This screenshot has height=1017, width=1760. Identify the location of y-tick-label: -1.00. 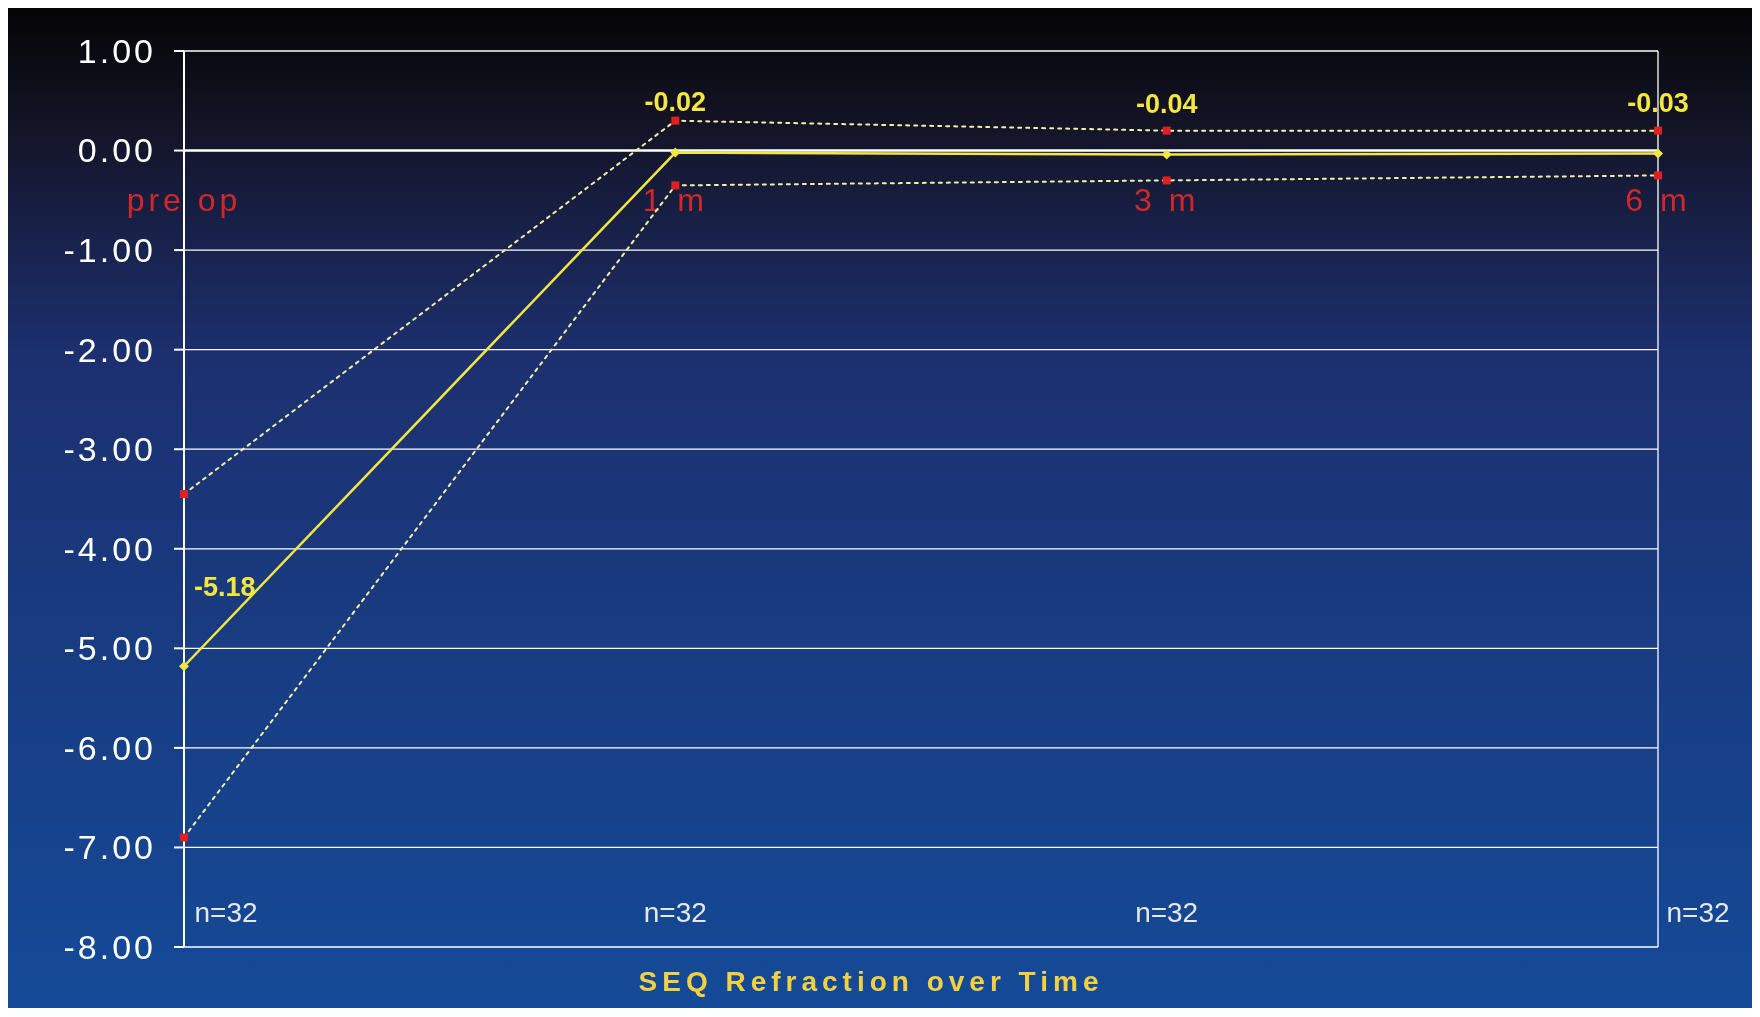
(109, 250).